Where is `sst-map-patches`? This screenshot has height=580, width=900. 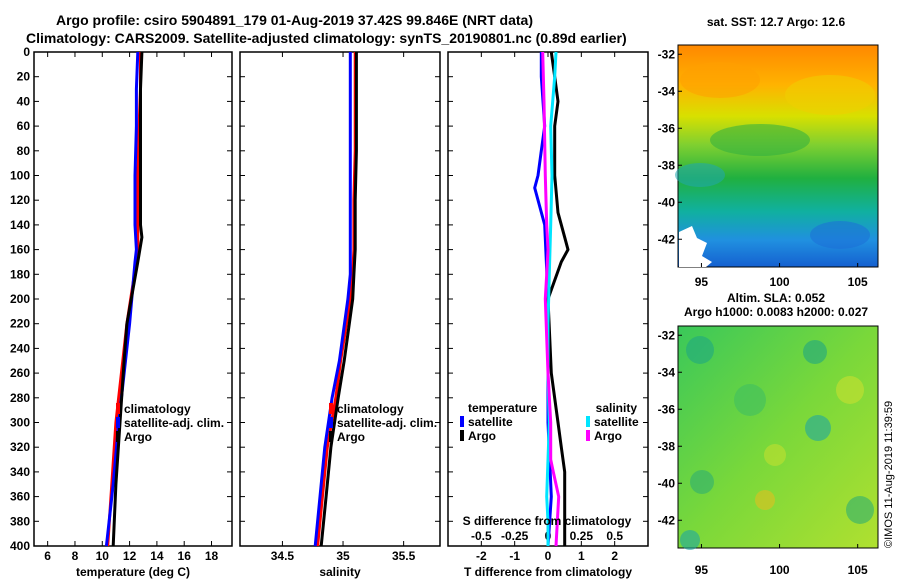 sst-map-patches is located at coordinates (775, 155).